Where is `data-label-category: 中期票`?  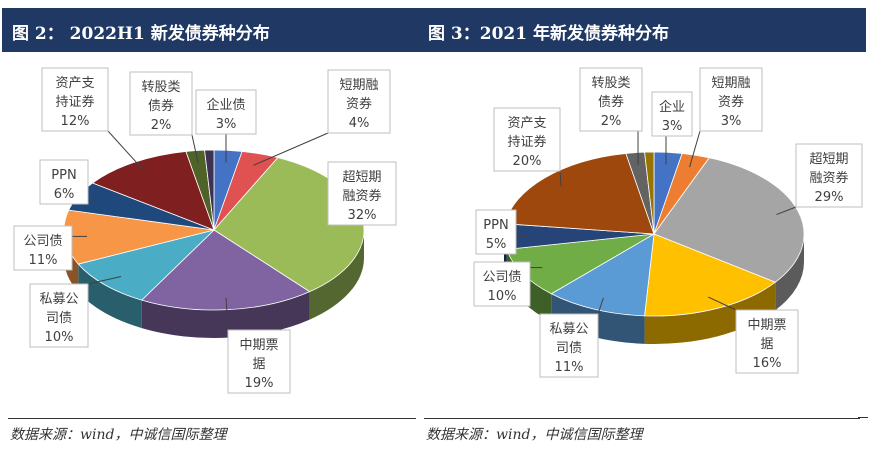
data-label-category: 中期票 is located at coordinates (766, 325).